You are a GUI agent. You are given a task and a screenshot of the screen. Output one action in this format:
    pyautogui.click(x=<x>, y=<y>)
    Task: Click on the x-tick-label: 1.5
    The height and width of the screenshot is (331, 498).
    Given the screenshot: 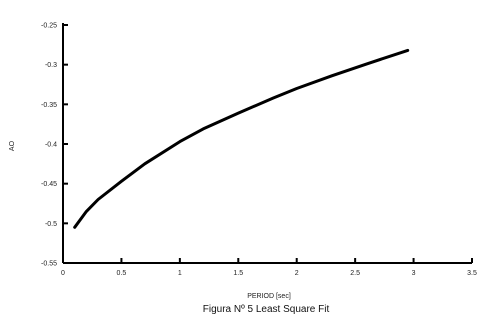 What is the action you would take?
    pyautogui.click(x=238, y=273)
    